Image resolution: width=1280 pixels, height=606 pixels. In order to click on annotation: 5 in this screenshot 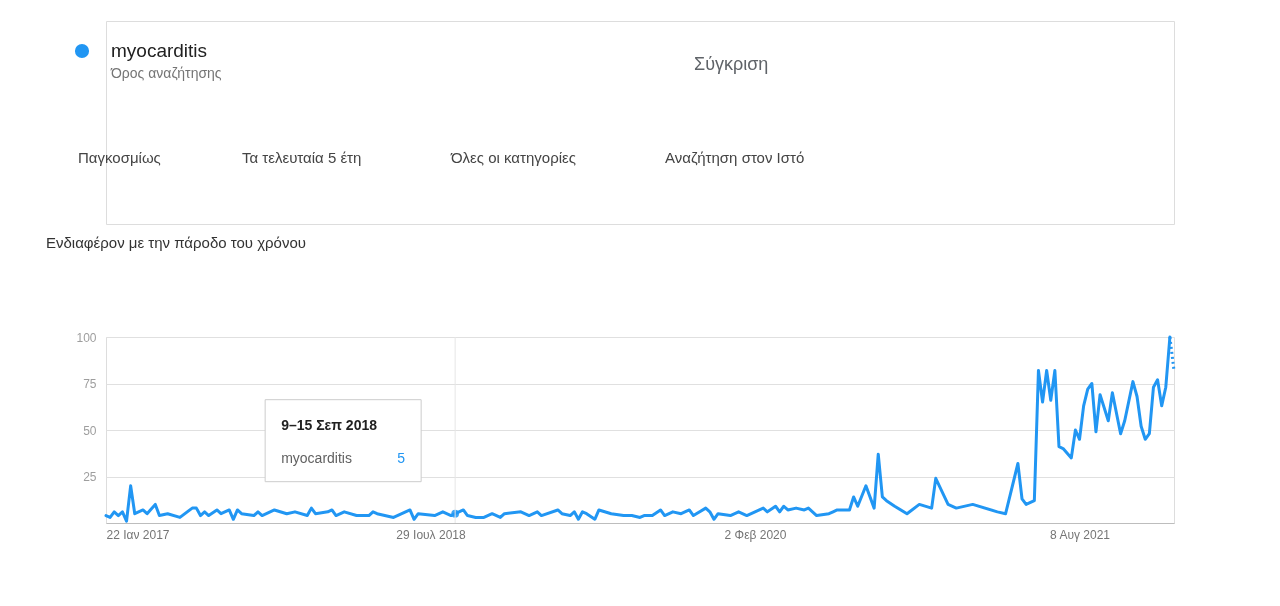, I will do `click(401, 457)`.